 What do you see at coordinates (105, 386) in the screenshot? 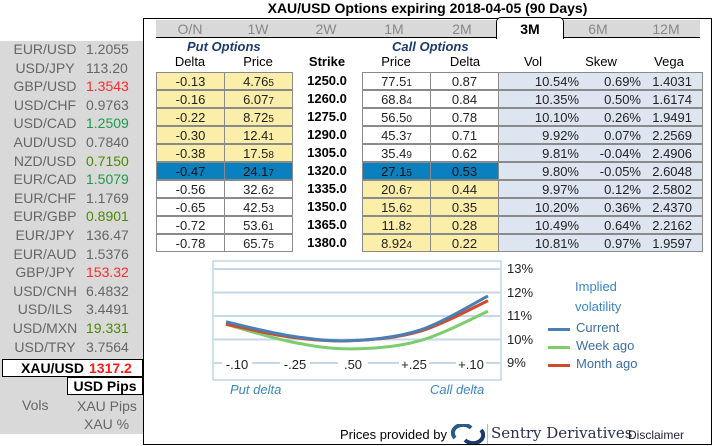
I see `unit-usd-pips: USD Pips` at bounding box center [105, 386].